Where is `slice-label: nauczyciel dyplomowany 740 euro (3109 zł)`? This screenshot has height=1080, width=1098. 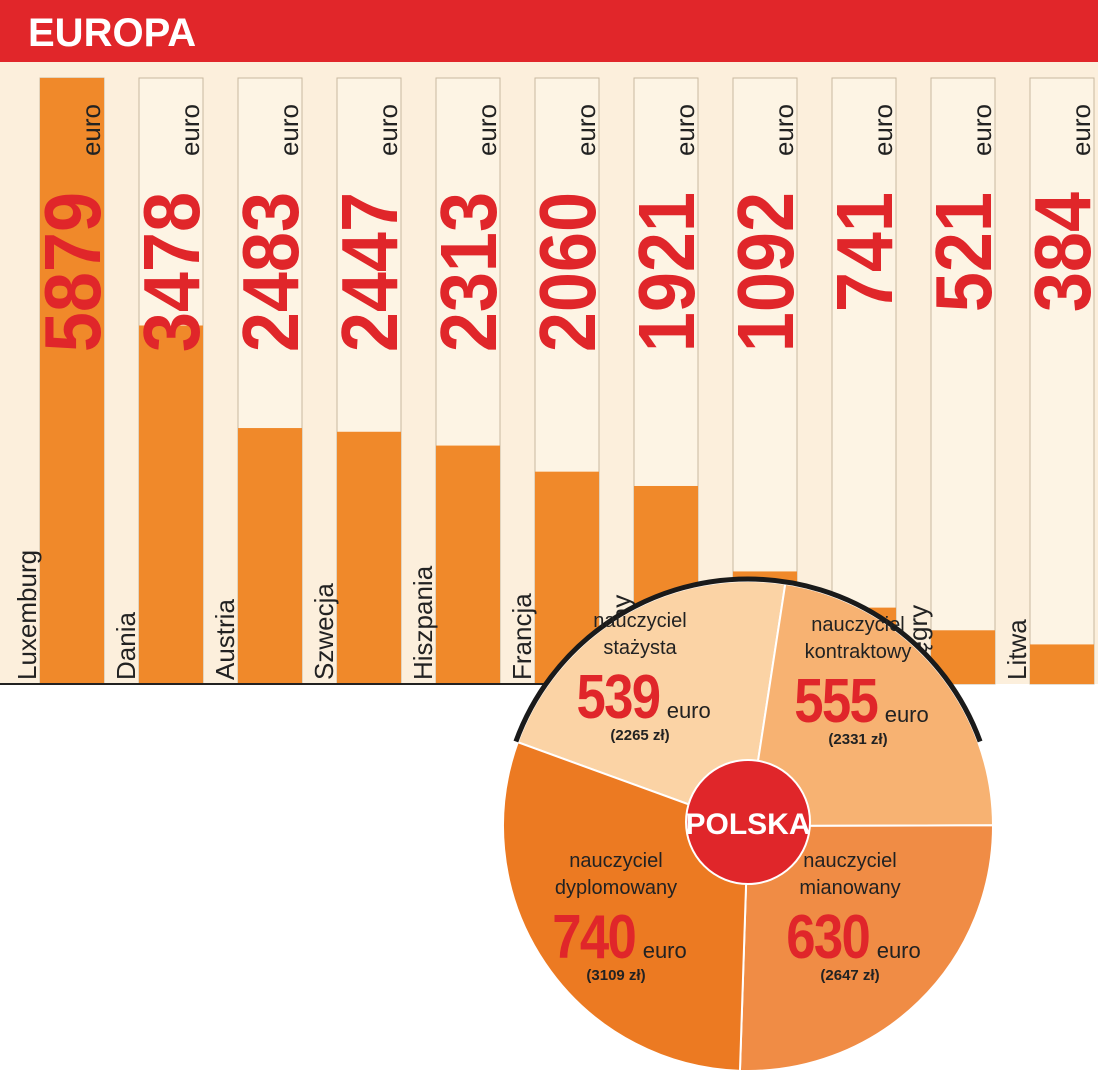
slice-label: nauczyciel dyplomowany 740 euro (3109 zł) is located at coordinates (616, 916).